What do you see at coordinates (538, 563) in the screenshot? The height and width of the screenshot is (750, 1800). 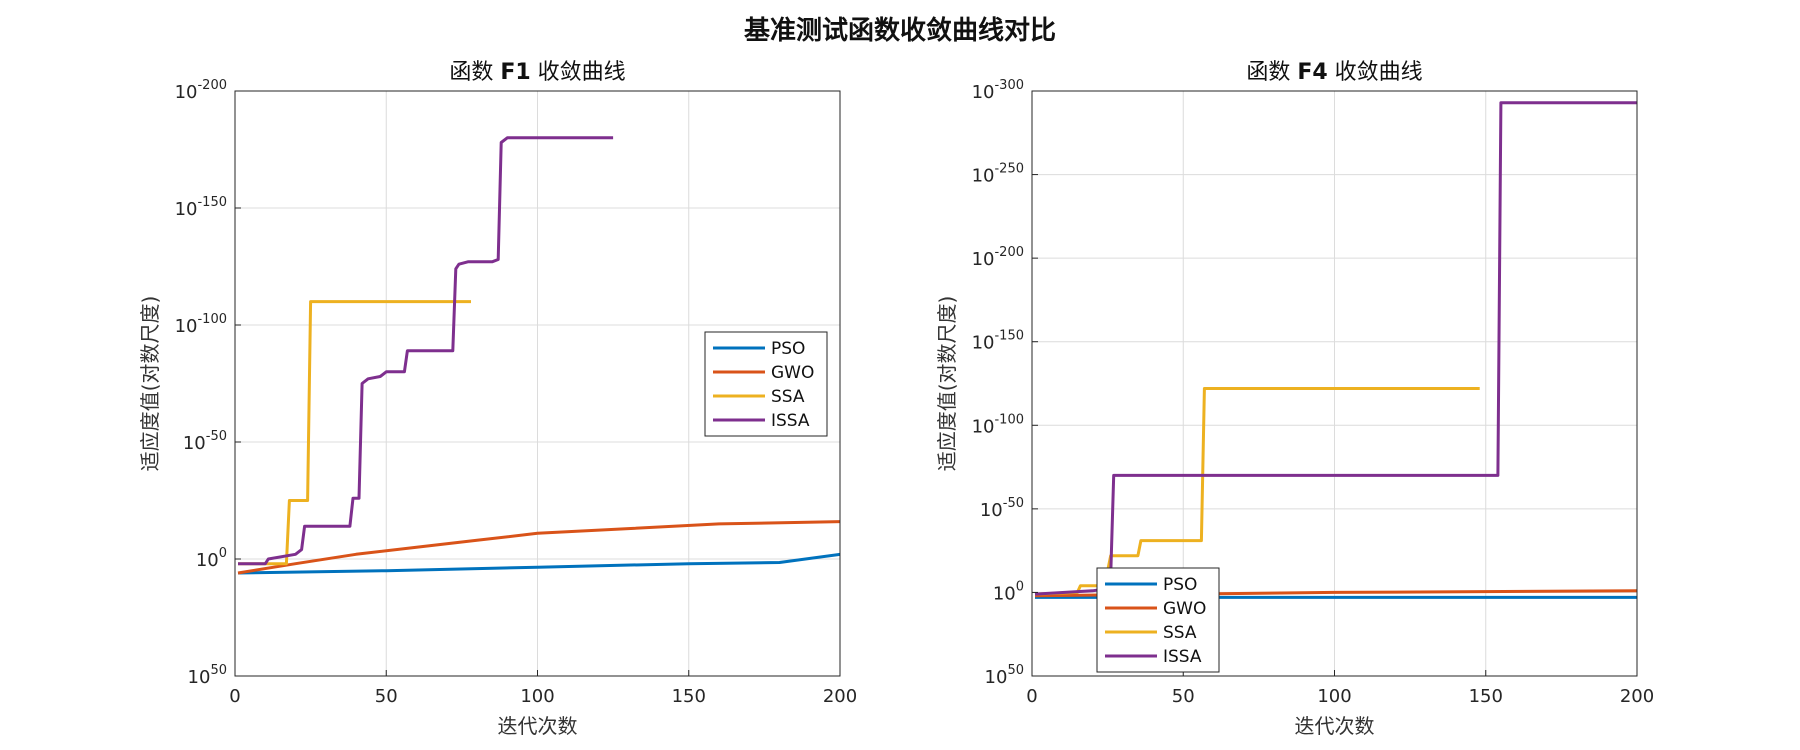 I see `series-line-pso` at bounding box center [538, 563].